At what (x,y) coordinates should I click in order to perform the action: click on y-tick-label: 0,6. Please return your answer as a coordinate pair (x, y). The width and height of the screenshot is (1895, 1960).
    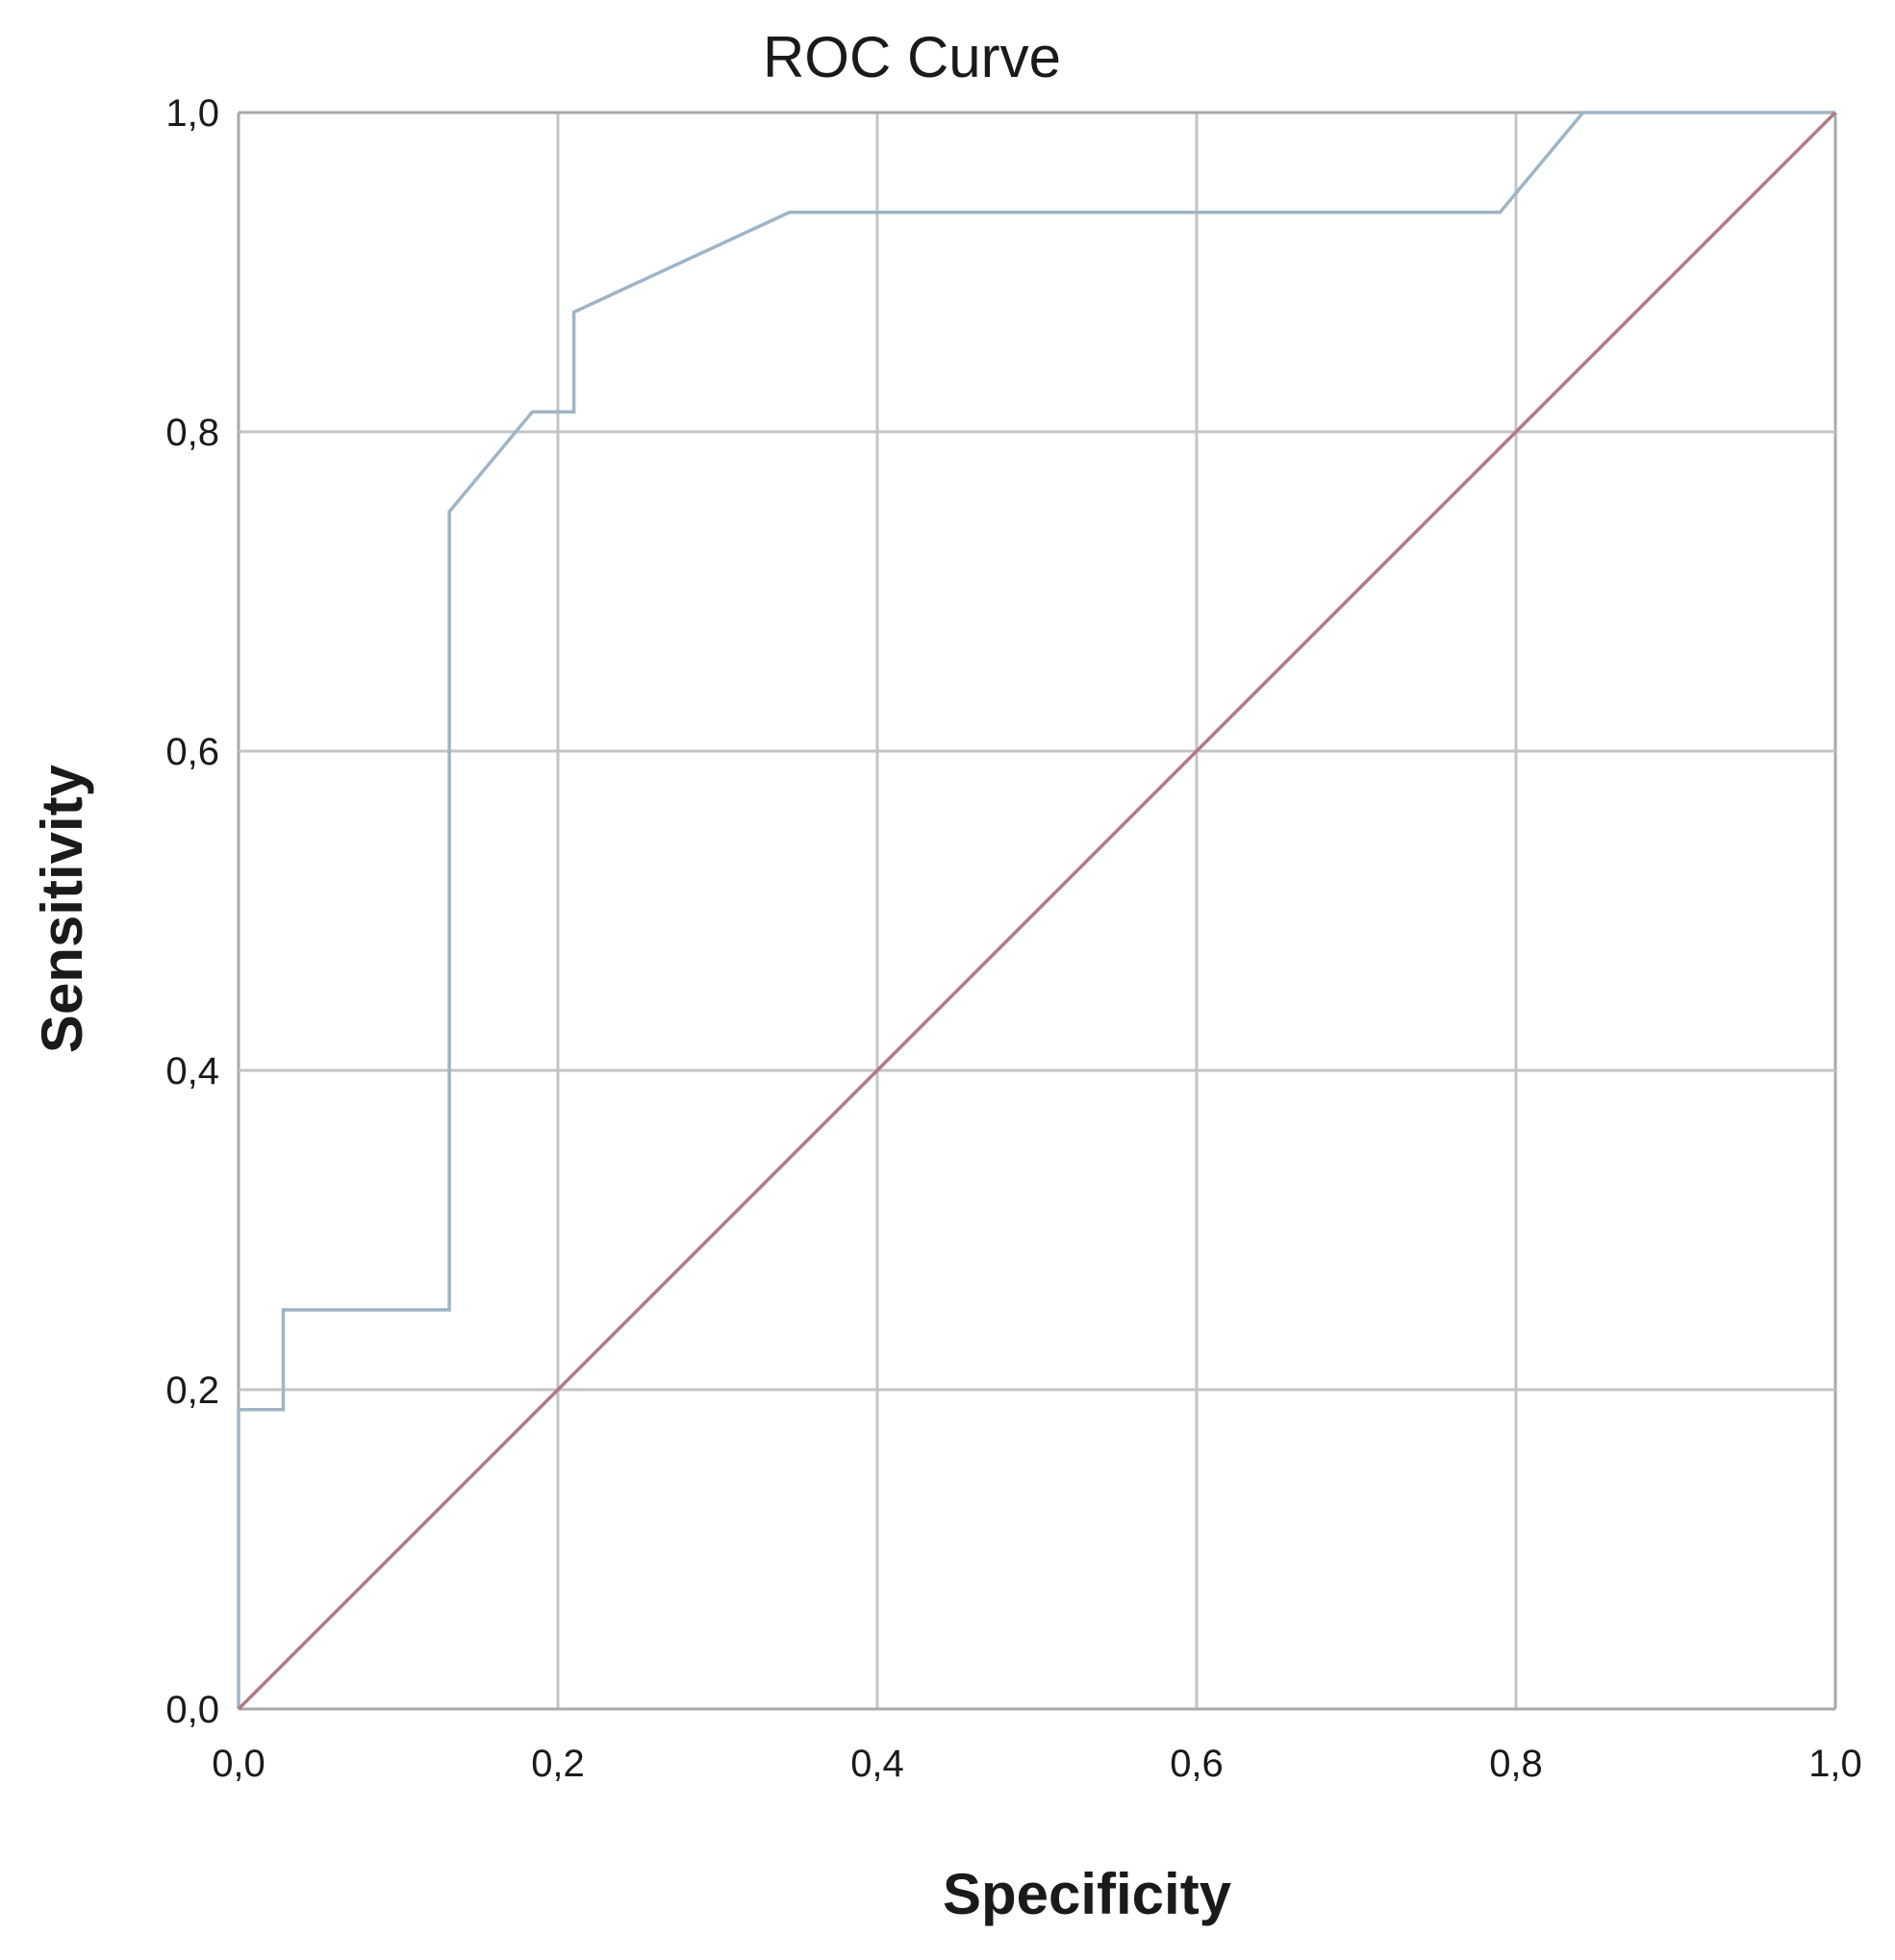
    Looking at the image, I should click on (192, 752).